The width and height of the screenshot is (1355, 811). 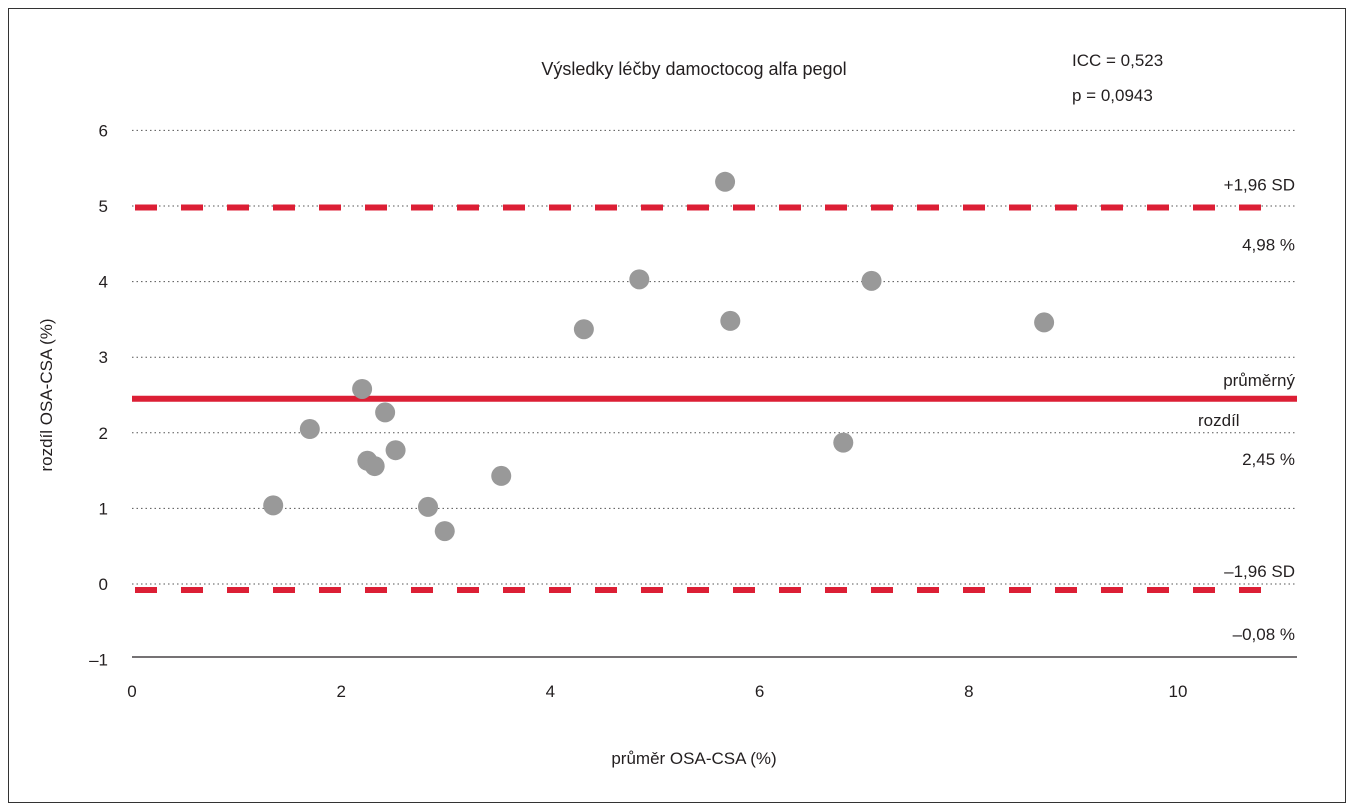 I want to click on lower-limit-value: –0,08 %, so click(x=1264, y=634).